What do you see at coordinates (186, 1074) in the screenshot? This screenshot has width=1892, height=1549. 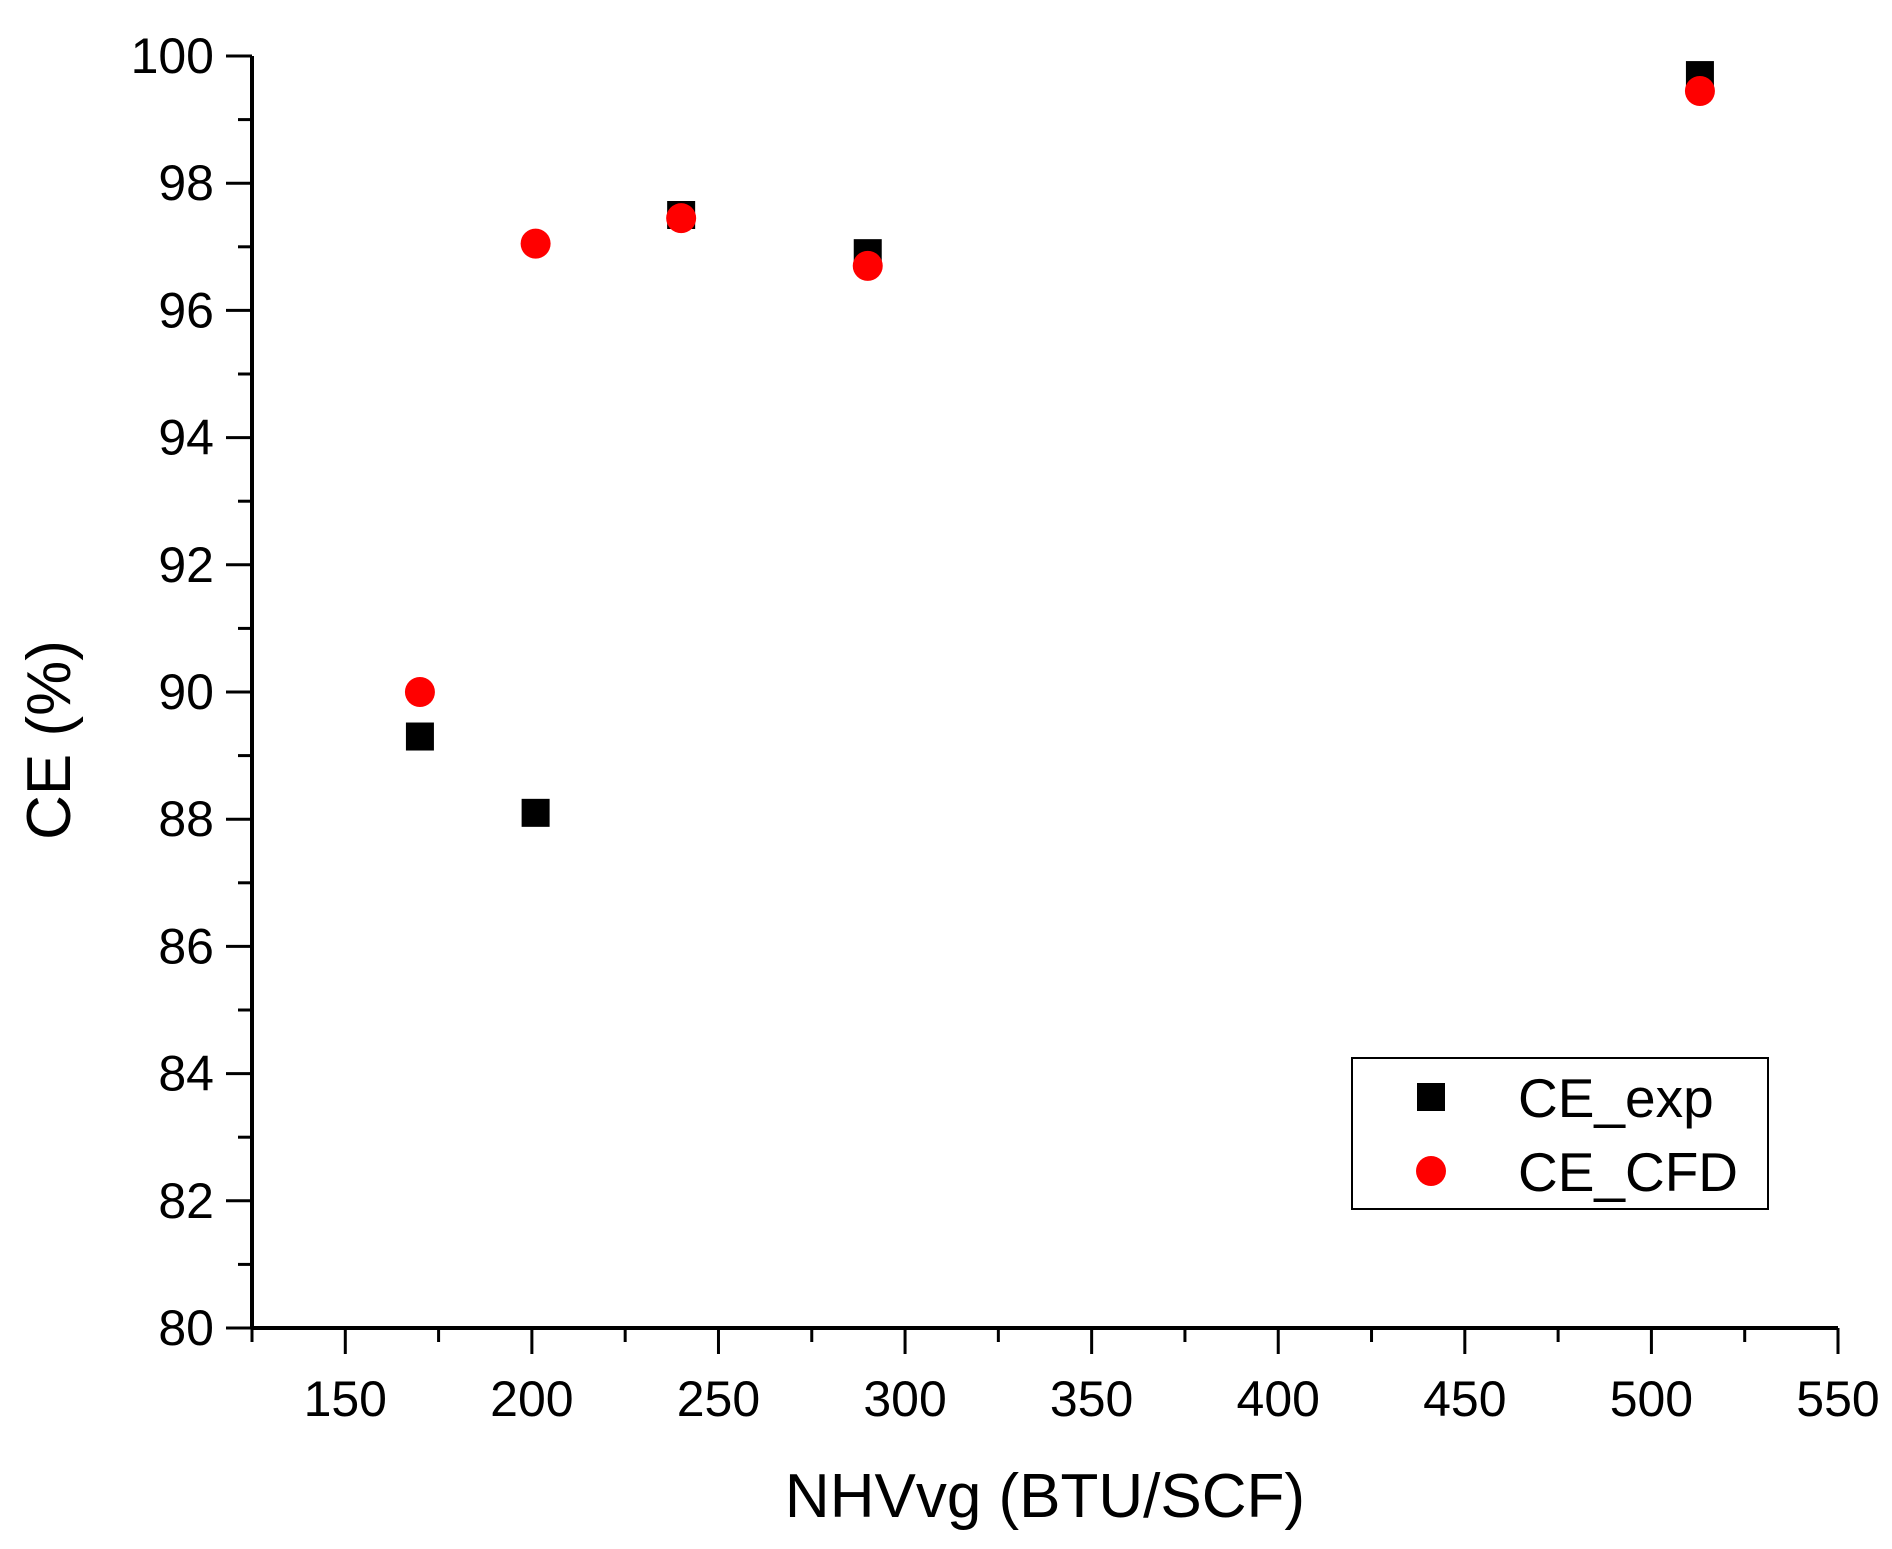 I see `y-tick-label: 84` at bounding box center [186, 1074].